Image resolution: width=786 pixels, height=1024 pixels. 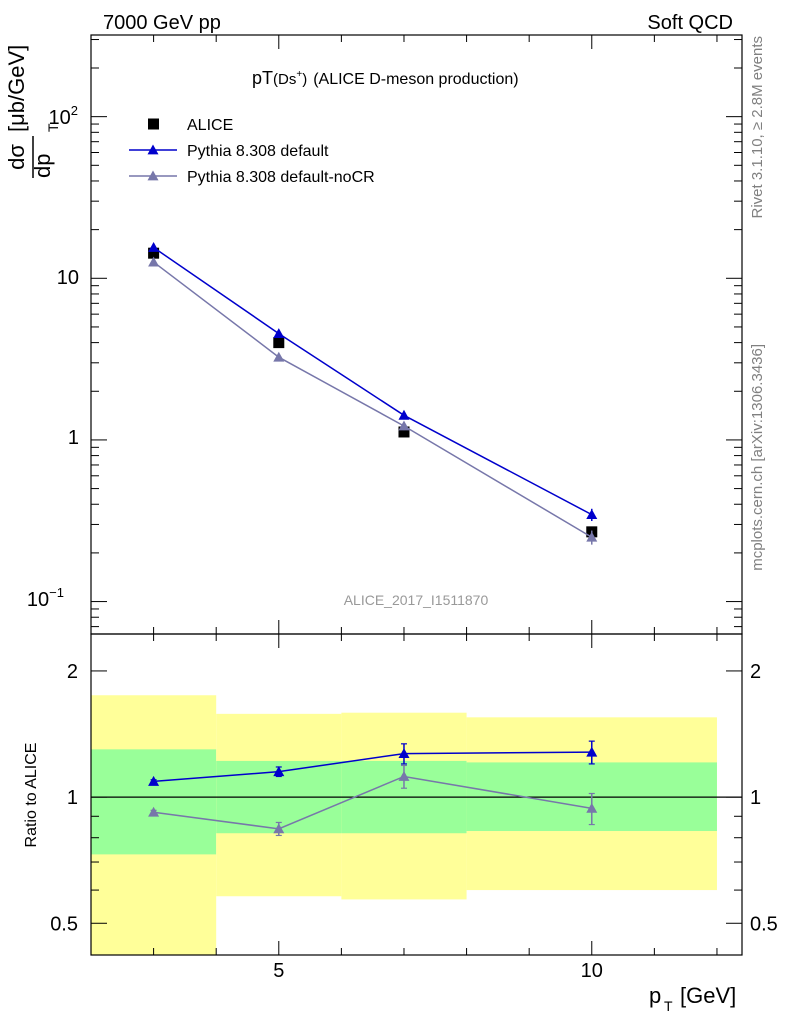 I want to click on title-main: pT, so click(x=262, y=78).